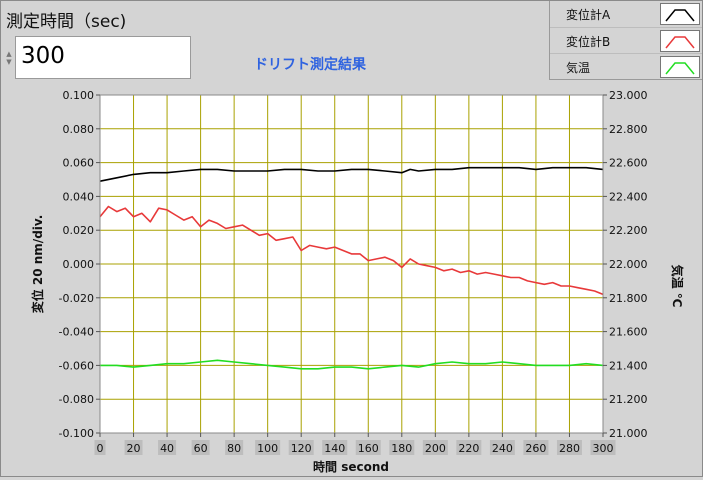  What do you see at coordinates (628, 332) in the screenshot?
I see `y-right-tick-label: 21.600` at bounding box center [628, 332].